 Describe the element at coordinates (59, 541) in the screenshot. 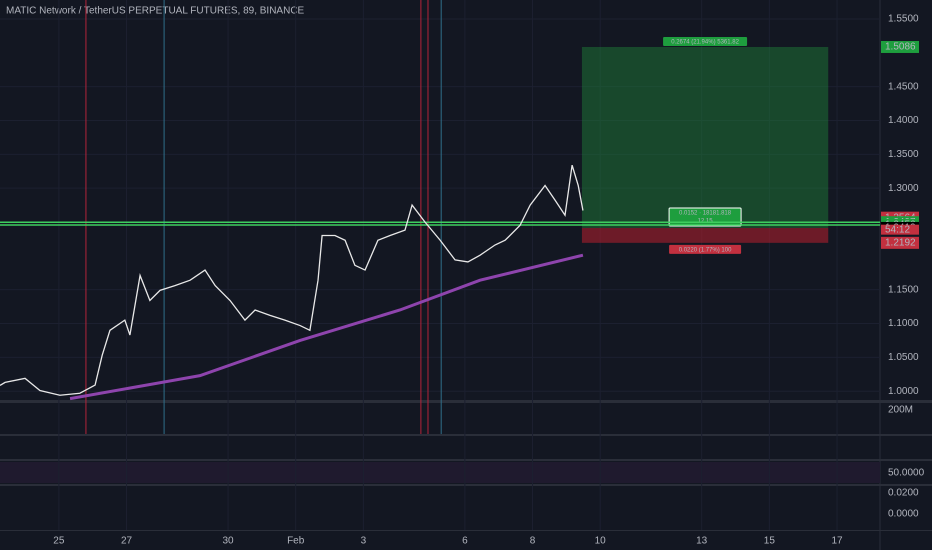

I see `x-tick-label: 25` at that location.